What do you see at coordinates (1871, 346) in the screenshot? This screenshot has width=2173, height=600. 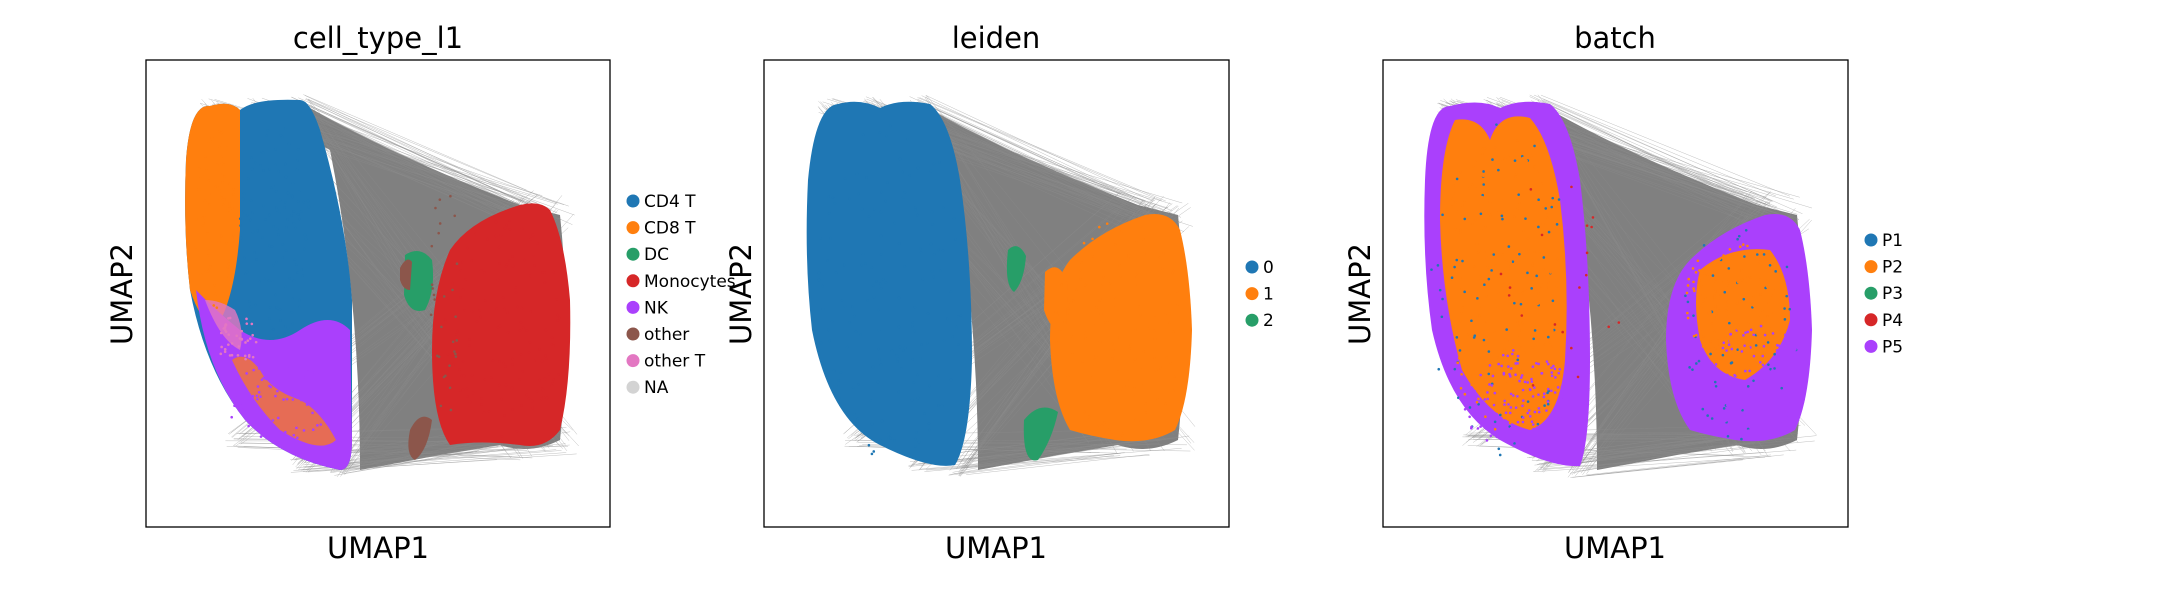 I see `legend-marker` at bounding box center [1871, 346].